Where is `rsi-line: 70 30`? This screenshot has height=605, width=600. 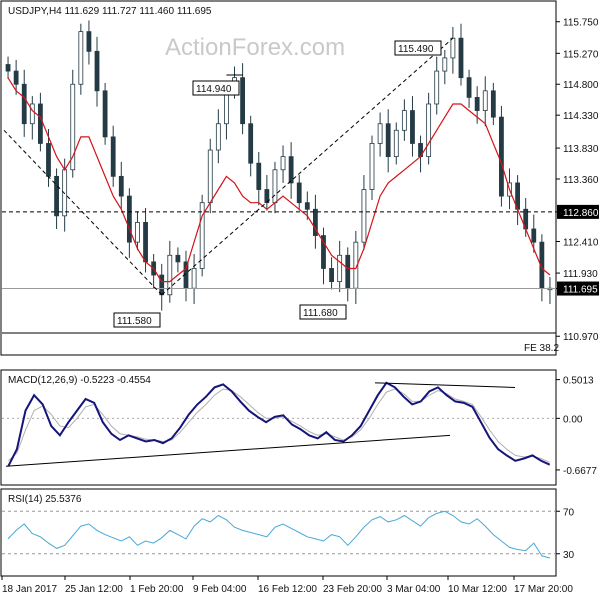
rsi-line: 70 30 is located at coordinates (288, 534).